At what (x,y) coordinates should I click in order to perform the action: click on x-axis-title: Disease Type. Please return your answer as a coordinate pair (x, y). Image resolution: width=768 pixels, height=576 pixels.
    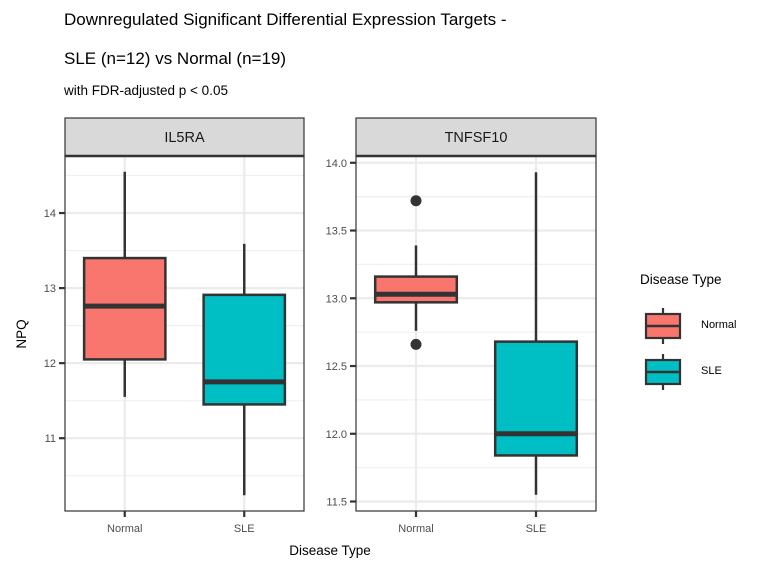
    Looking at the image, I should click on (330, 550).